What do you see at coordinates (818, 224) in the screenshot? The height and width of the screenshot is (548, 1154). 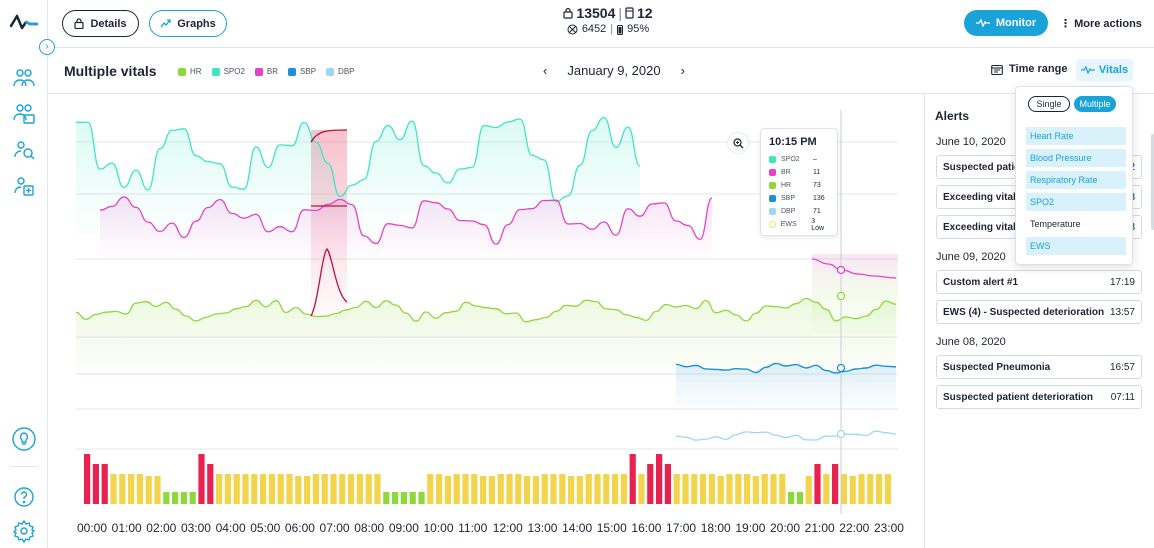 I see `tooltip-value: 3 Low` at bounding box center [818, 224].